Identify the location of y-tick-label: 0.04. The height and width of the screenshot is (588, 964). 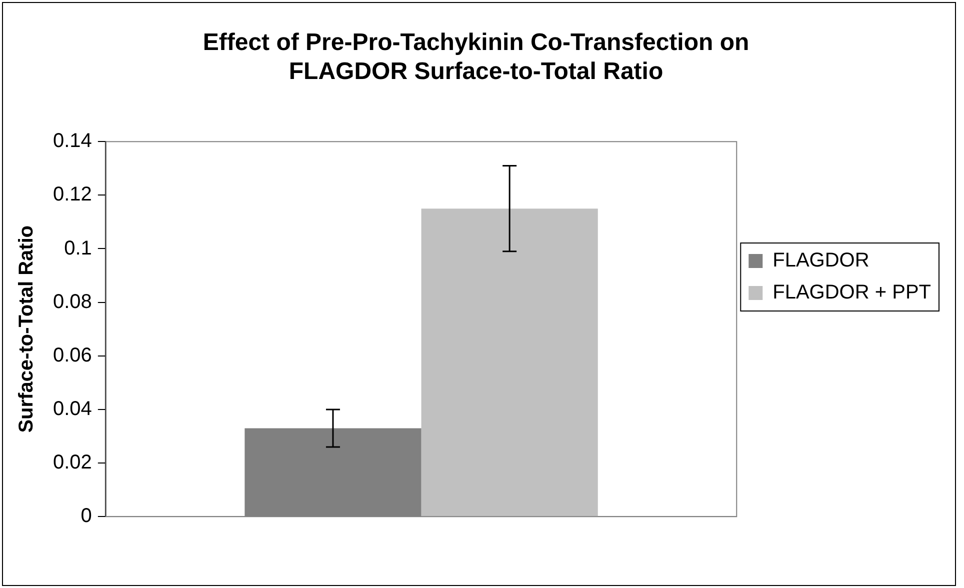
(72, 409).